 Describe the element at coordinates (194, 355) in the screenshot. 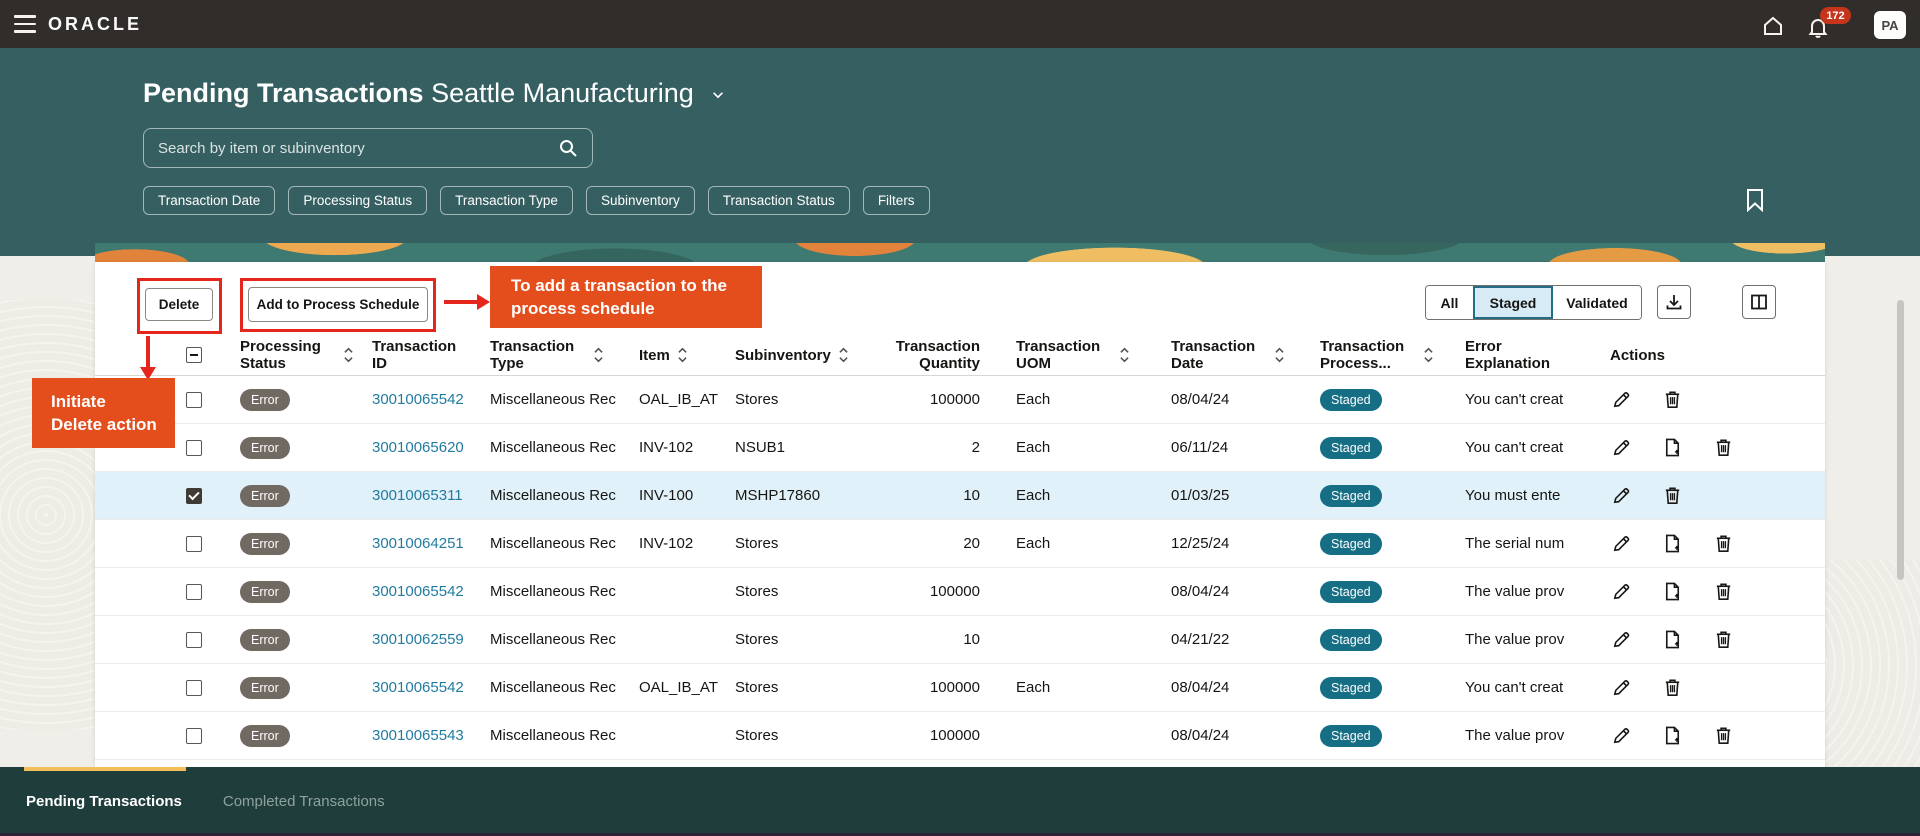

I see `select-all-checkbox` at that location.